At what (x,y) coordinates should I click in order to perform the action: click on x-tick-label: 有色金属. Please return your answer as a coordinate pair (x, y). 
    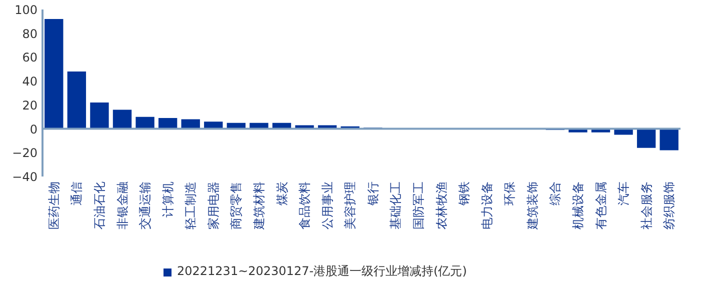
    Looking at the image, I should click on (601, 206).